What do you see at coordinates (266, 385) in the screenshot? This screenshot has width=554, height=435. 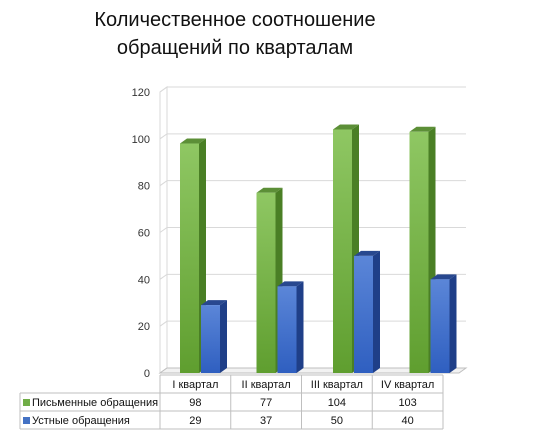 I see `x-category-label: II квартал` at bounding box center [266, 385].